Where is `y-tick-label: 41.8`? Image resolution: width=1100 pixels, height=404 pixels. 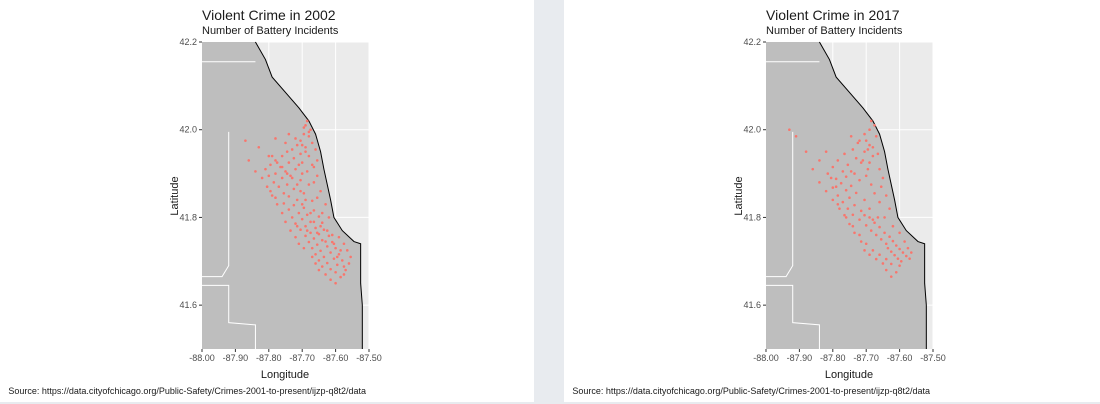
y-tick-label: 41.8 is located at coordinates (188, 217).